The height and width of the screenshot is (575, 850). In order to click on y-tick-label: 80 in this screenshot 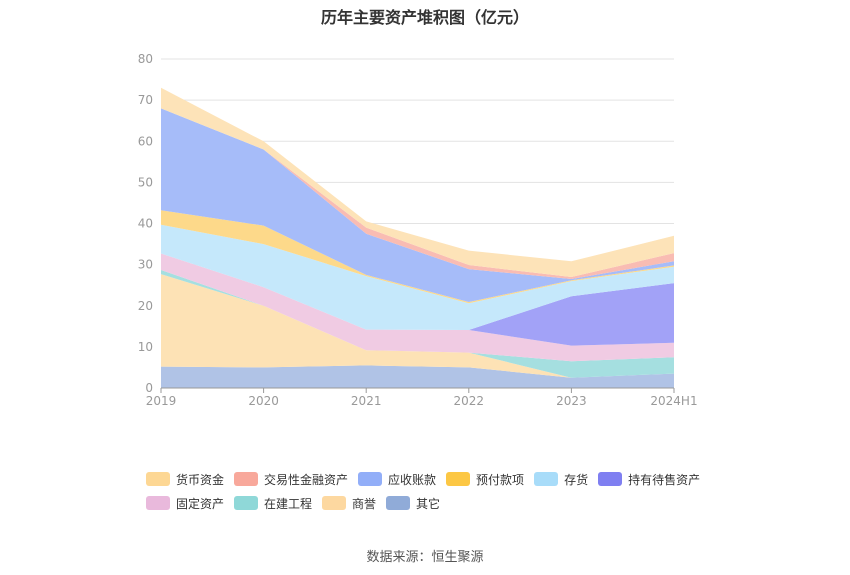, I will do `click(145, 59)`.